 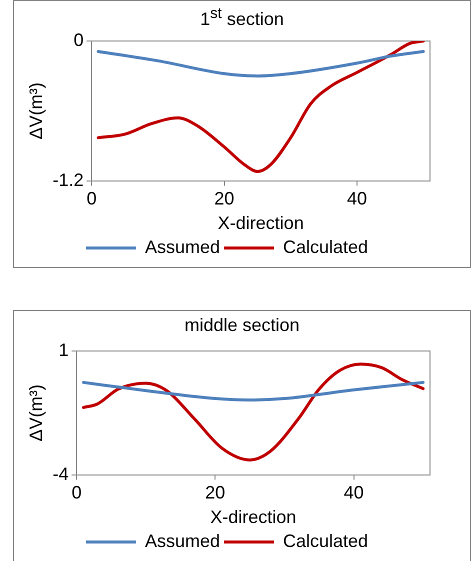 What do you see at coordinates (91, 198) in the screenshot?
I see `x-tick-label: 0` at bounding box center [91, 198].